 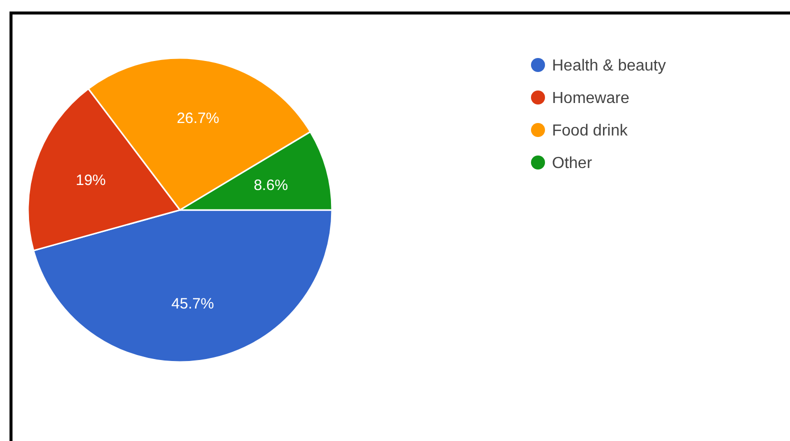 I want to click on data-label: 26.7%, so click(x=198, y=118).